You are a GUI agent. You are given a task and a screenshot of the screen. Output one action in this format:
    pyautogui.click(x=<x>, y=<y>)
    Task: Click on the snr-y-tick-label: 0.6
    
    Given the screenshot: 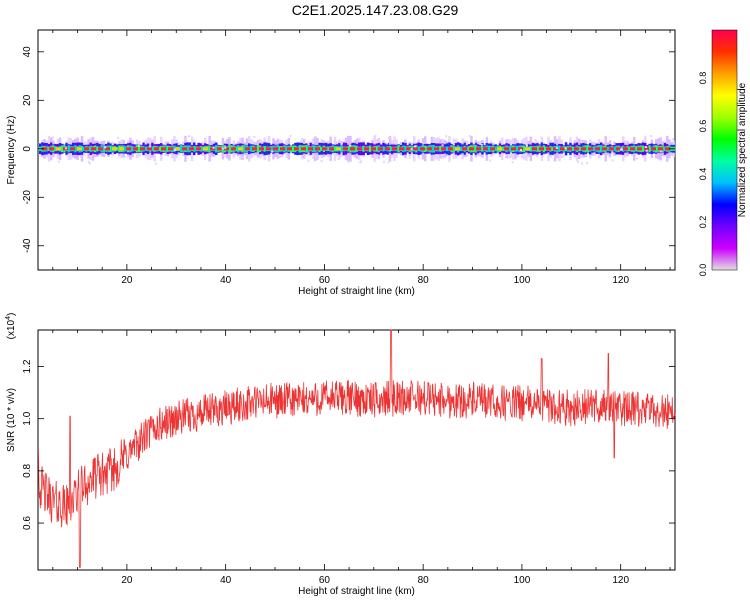 What is the action you would take?
    pyautogui.click(x=27, y=523)
    